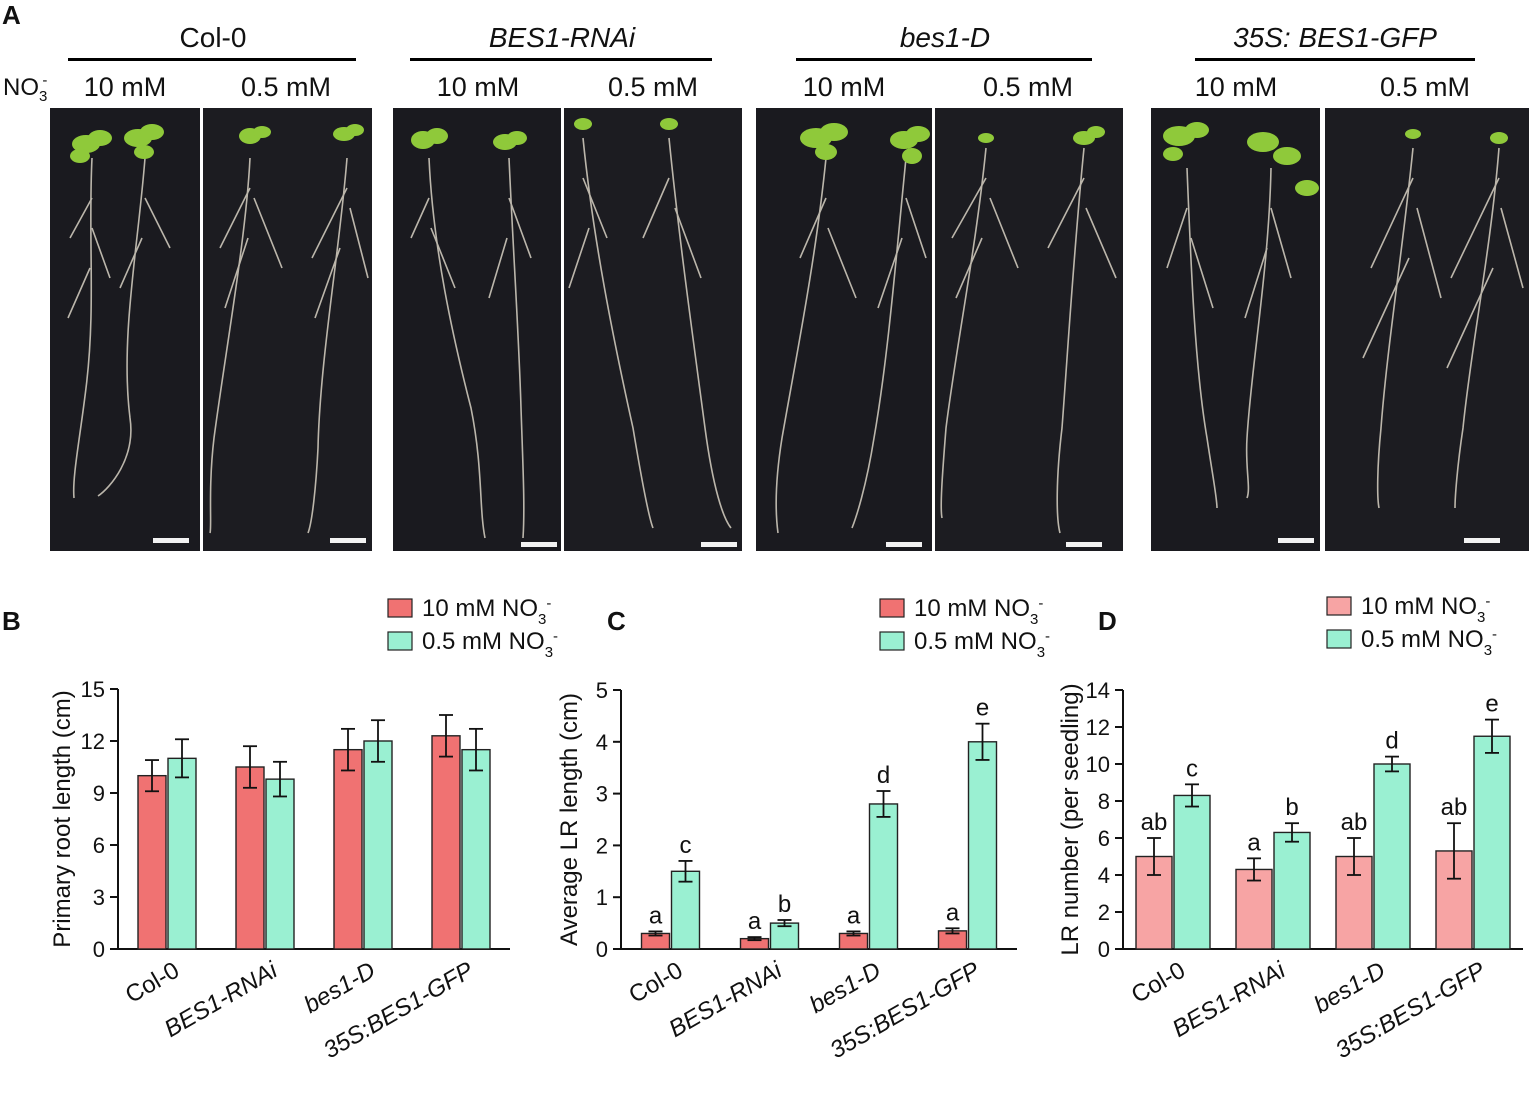 The image size is (1535, 1097). What do you see at coordinates (616, 621) in the screenshot?
I see `panel-c-label: C` at bounding box center [616, 621].